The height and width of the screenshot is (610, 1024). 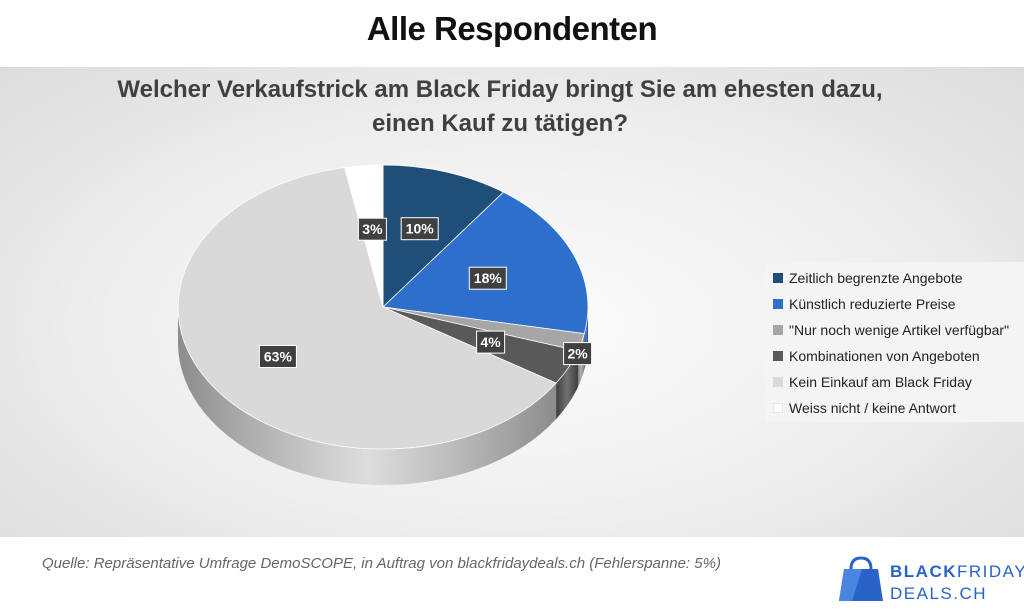 I want to click on pie-data-labels: 10% 18% 2% 4% 63% 3%, so click(x=425, y=292).